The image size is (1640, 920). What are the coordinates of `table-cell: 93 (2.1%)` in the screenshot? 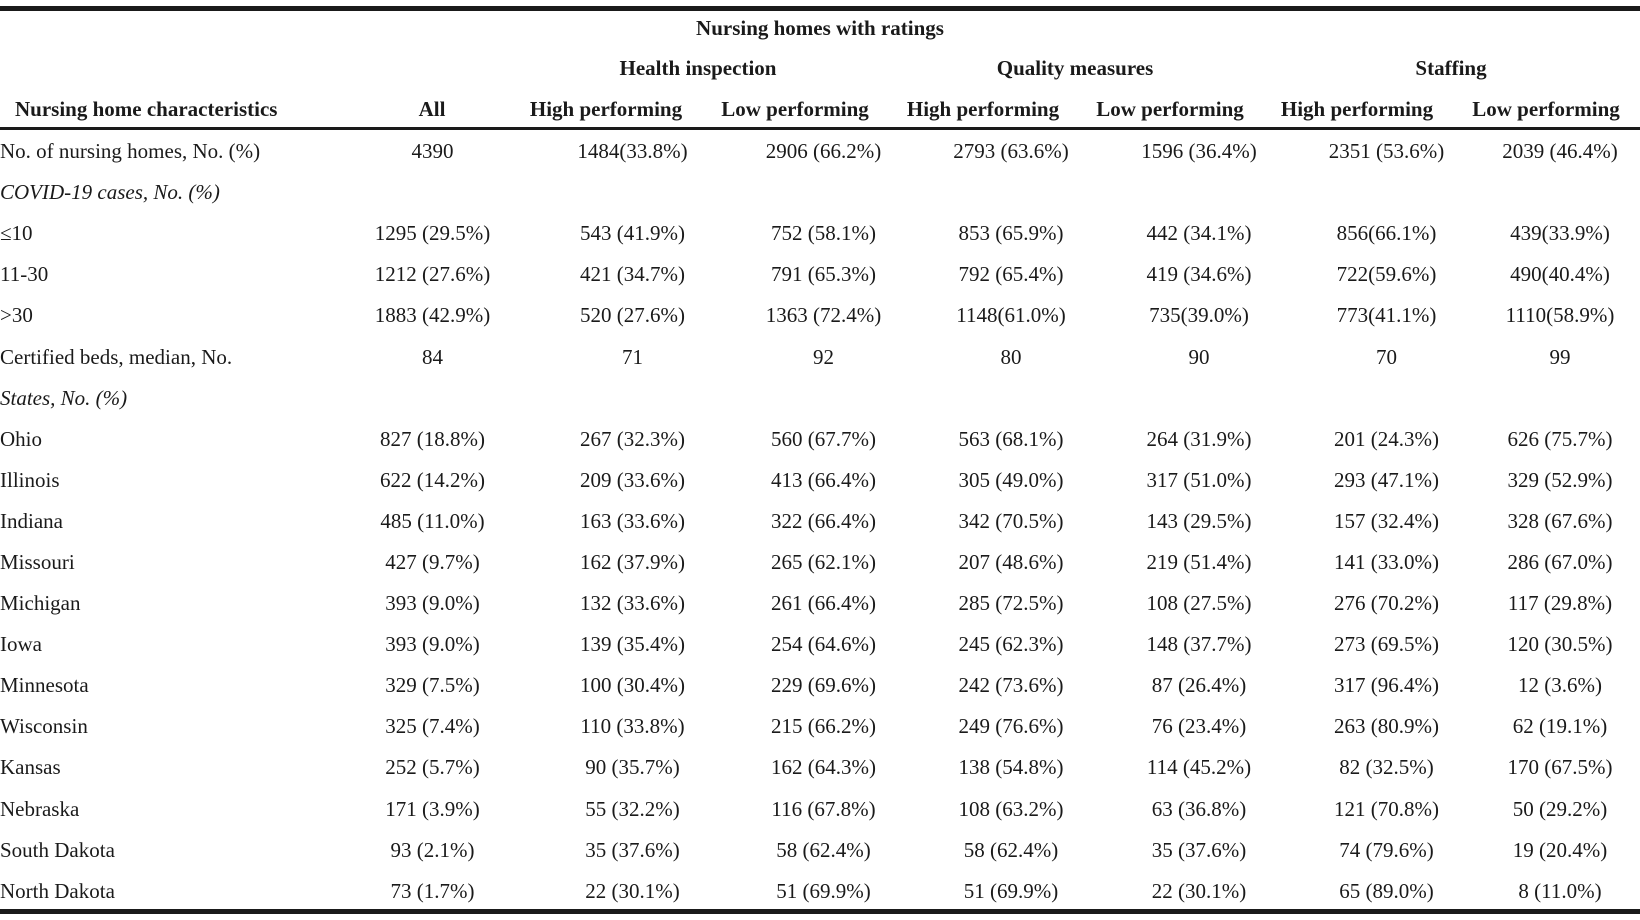 It's located at (432, 849).